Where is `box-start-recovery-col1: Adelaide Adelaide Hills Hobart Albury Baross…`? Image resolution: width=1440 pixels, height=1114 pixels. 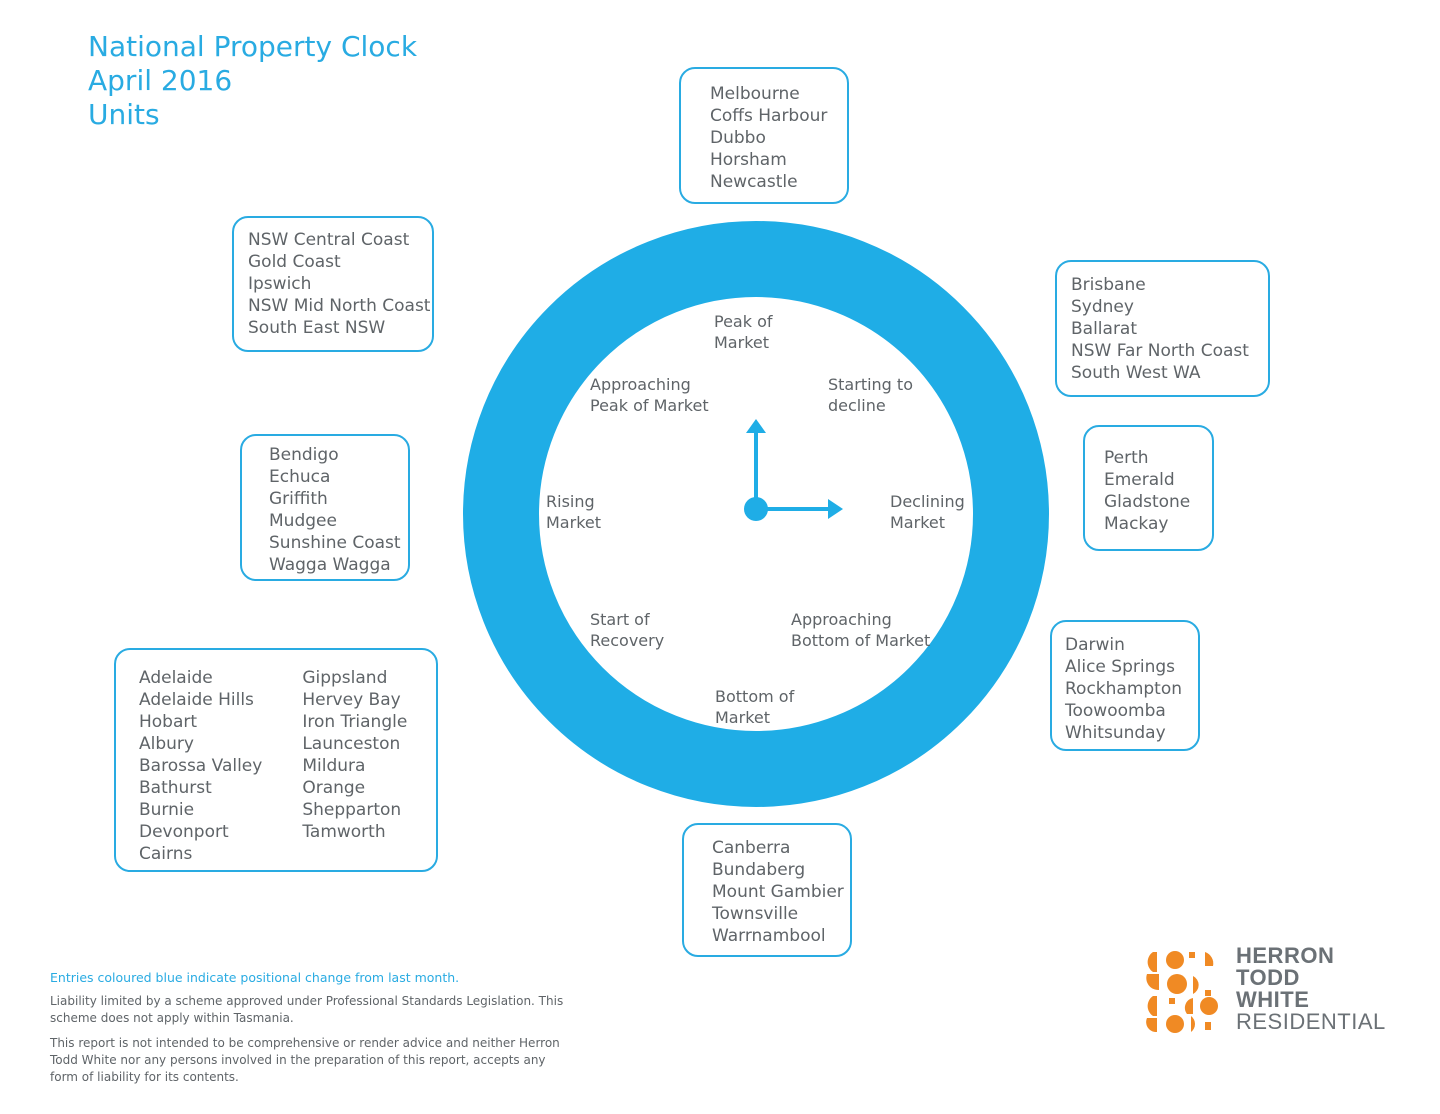 box-start-recovery-col1: Adelaide Adelaide Hills Hobart Albury Baross… is located at coordinates (200, 766).